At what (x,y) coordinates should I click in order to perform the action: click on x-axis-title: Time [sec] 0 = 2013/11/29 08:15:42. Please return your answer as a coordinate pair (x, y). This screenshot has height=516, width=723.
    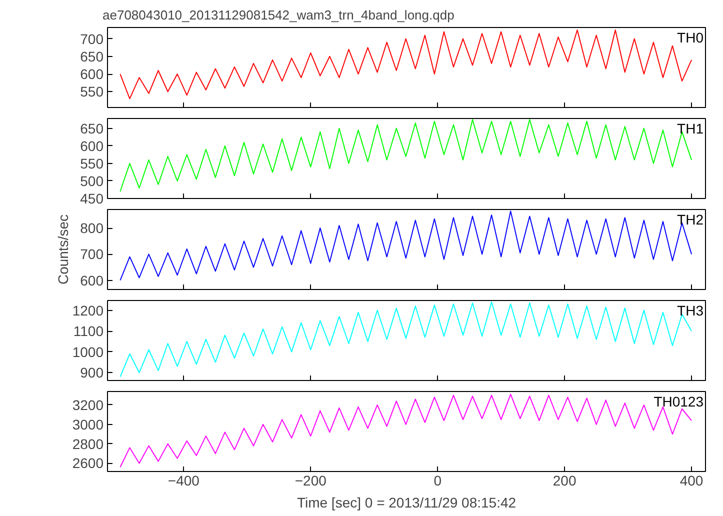
    Looking at the image, I should click on (406, 502).